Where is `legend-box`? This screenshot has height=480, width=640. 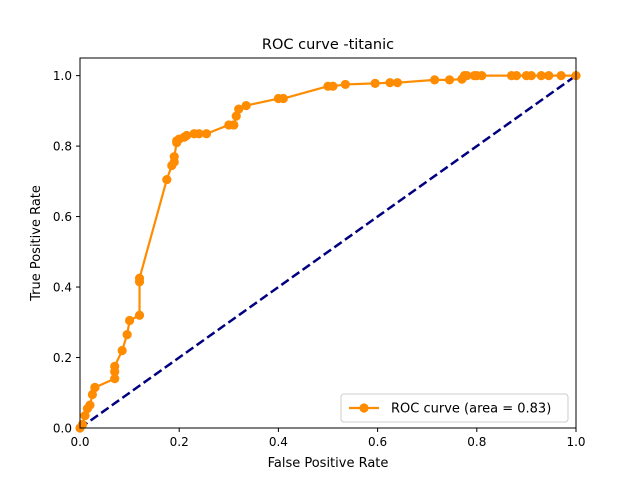 legend-box is located at coordinates (454, 408).